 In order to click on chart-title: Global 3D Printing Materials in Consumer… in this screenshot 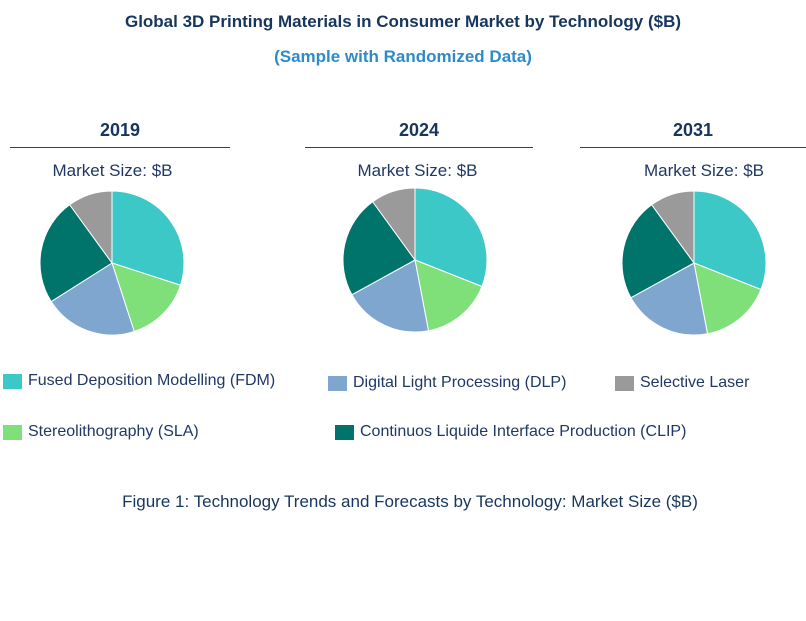, I will do `click(403, 21)`.